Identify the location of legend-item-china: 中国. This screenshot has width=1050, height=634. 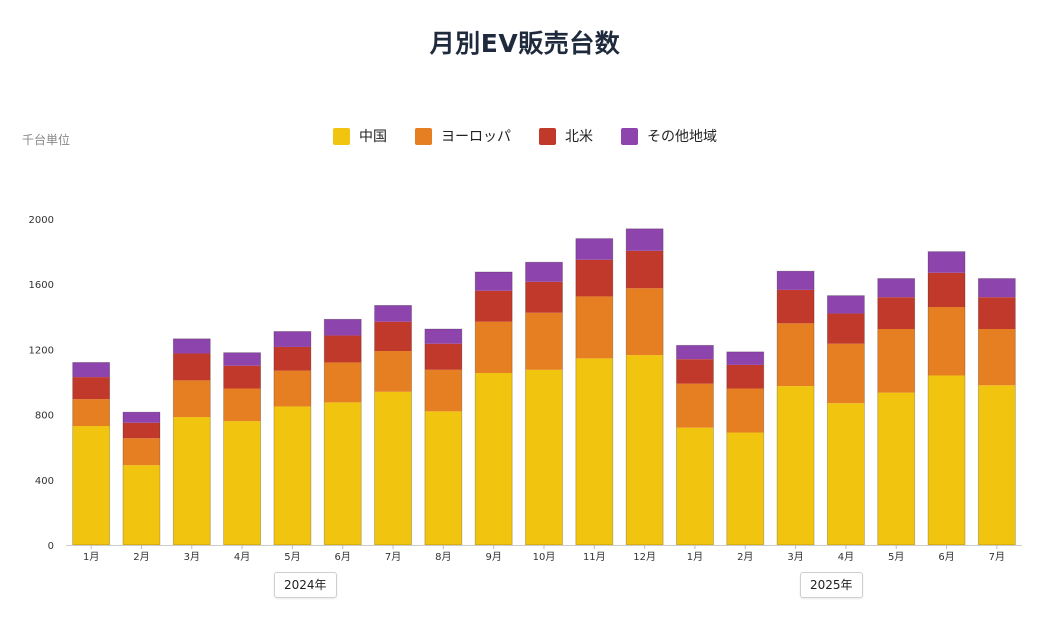
(360, 136).